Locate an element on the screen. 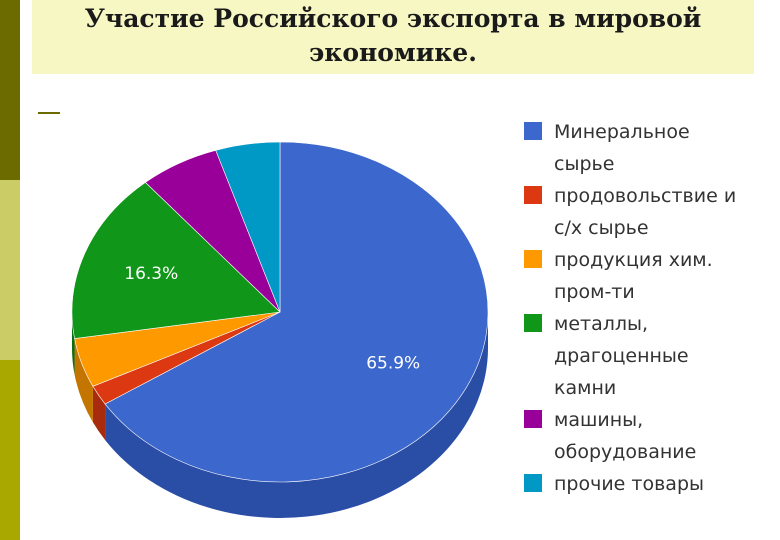 This screenshot has width=780, height=540. legend-label-5: машины, is located at coordinates (598, 420).